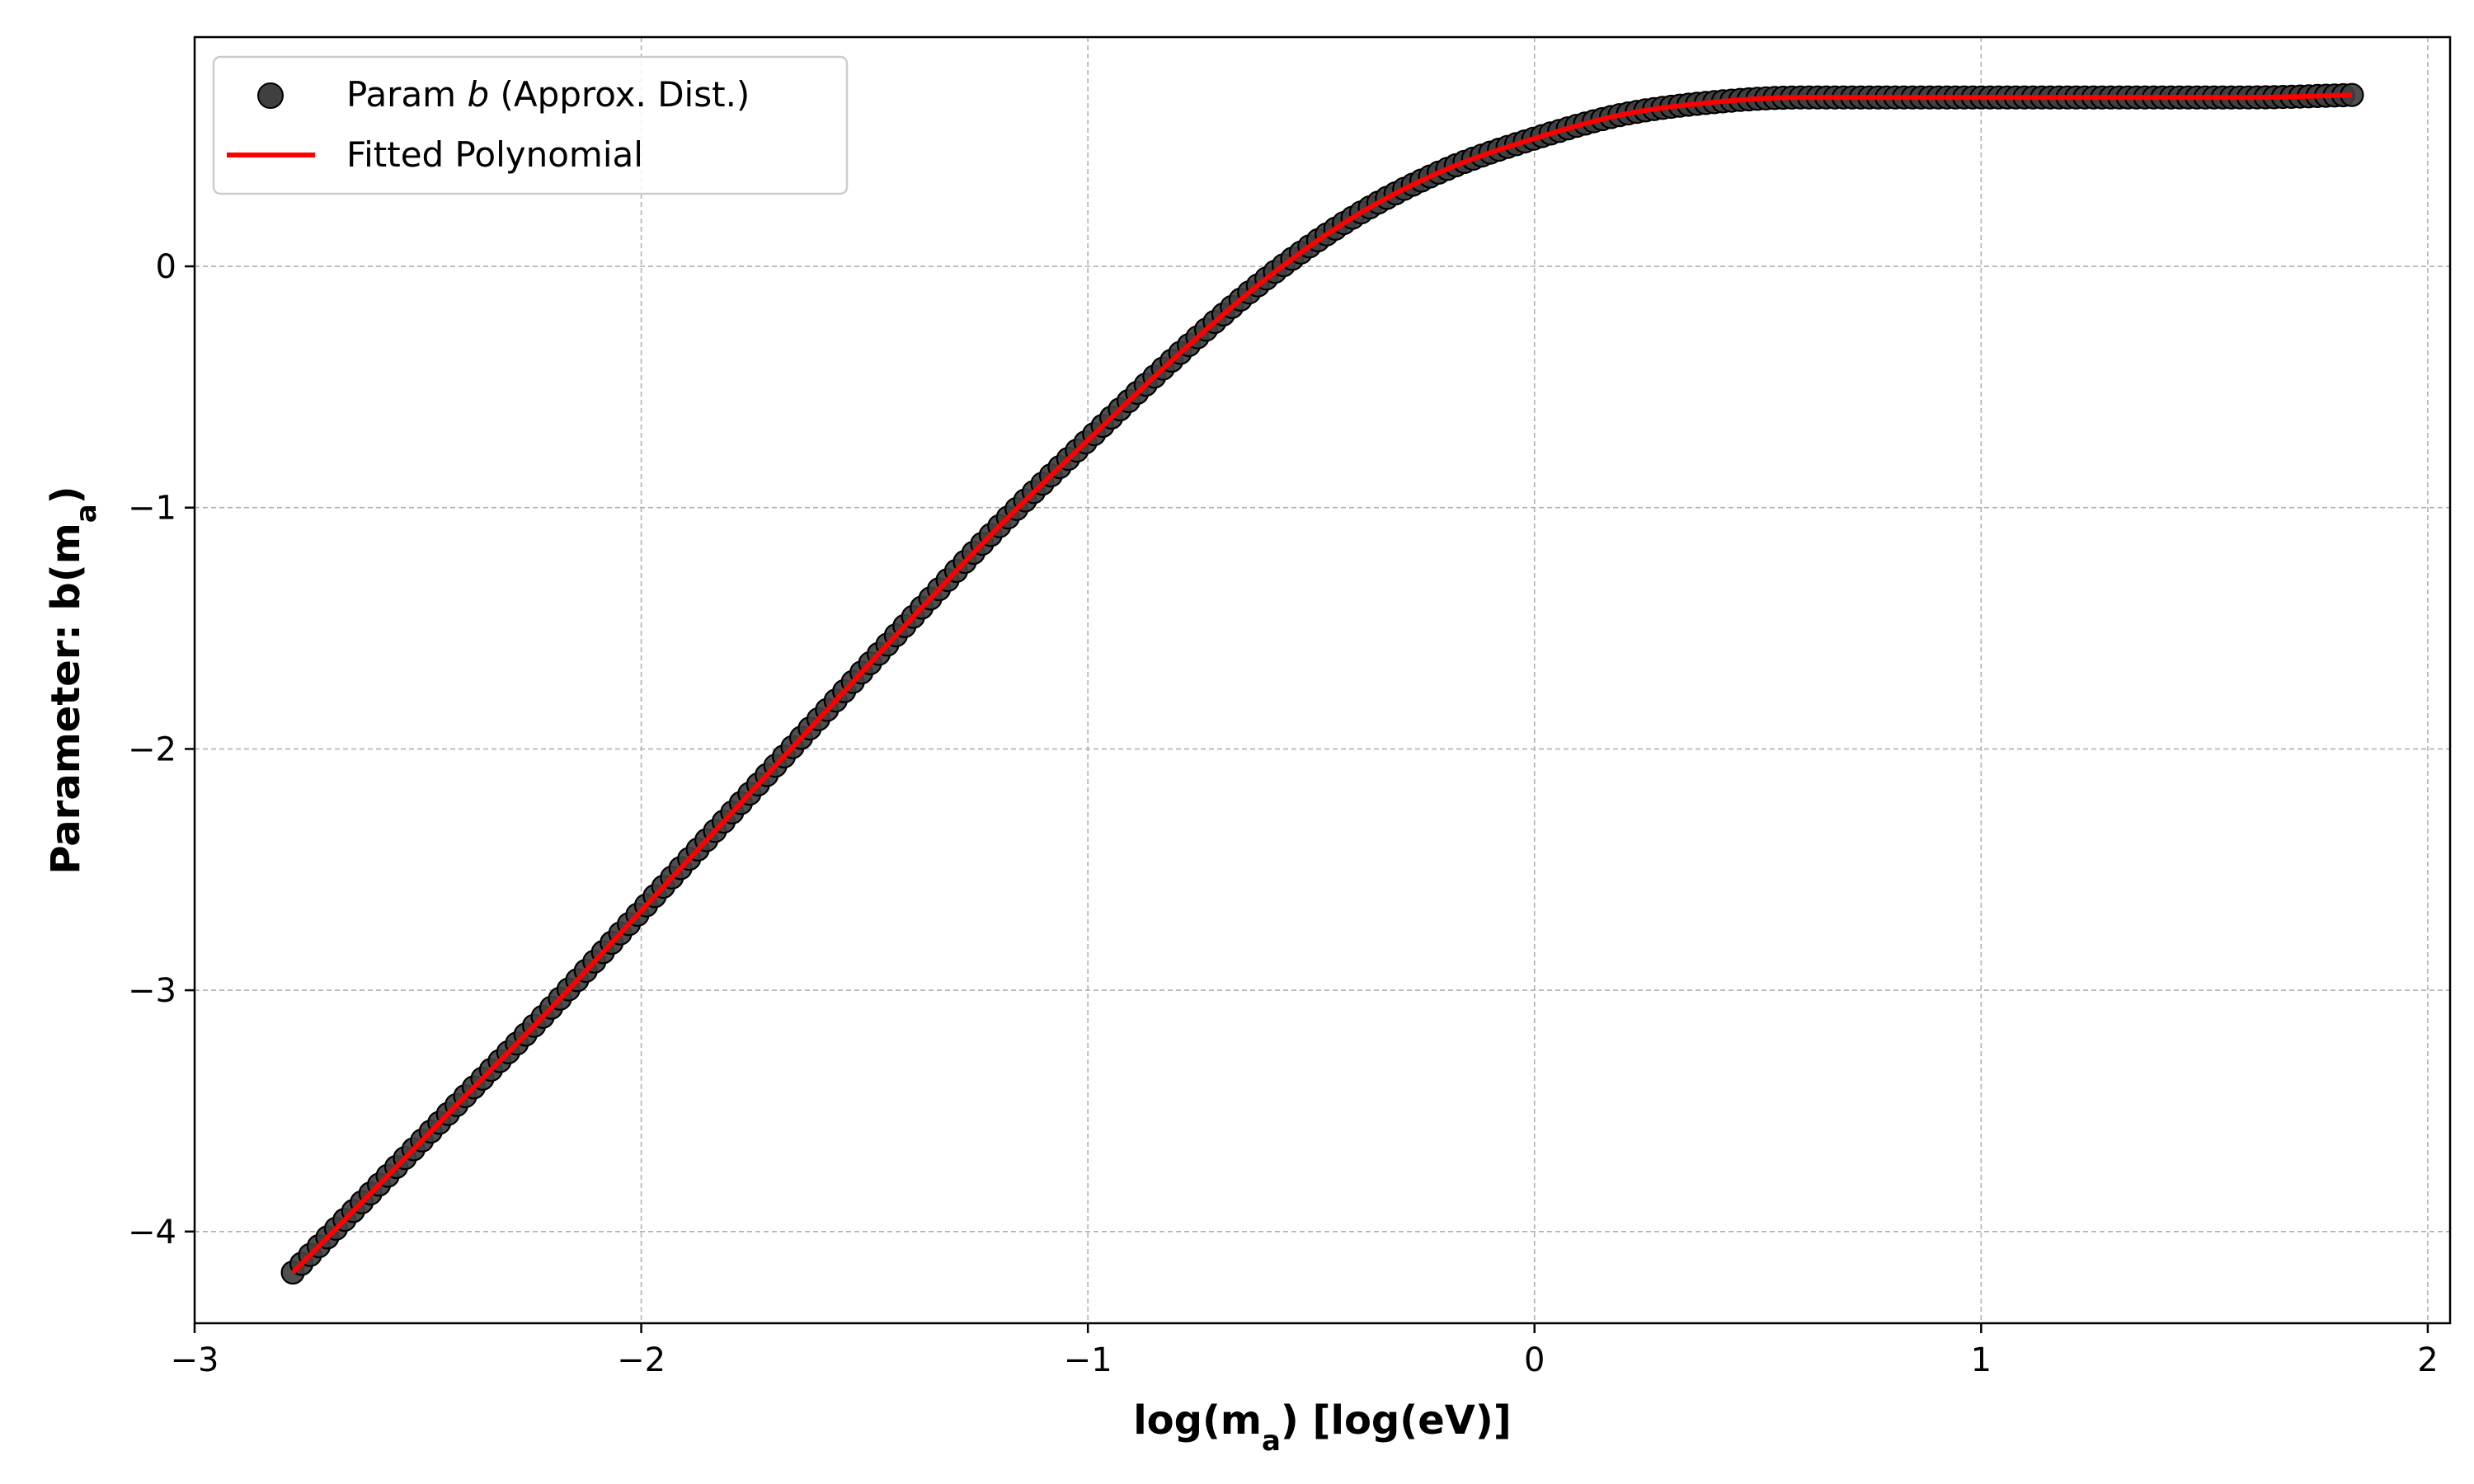 This screenshot has height=1484, width=2474. I want to click on x-tick-label: 2, so click(2427, 1360).